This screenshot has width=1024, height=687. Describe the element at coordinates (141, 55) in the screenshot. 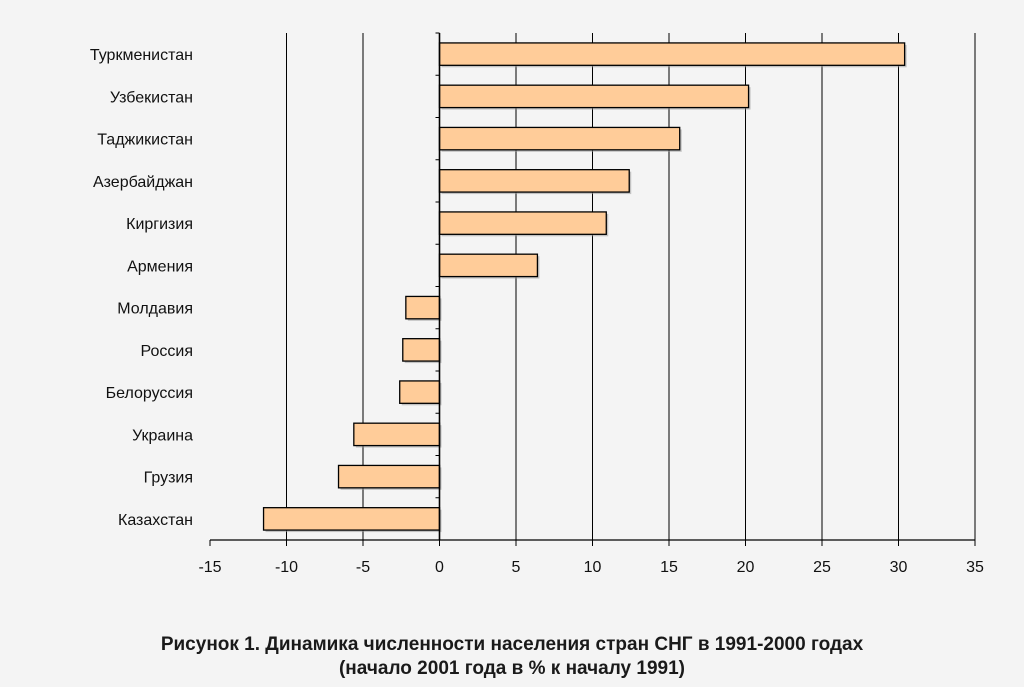

I see `category-label: Туркменистан` at that location.